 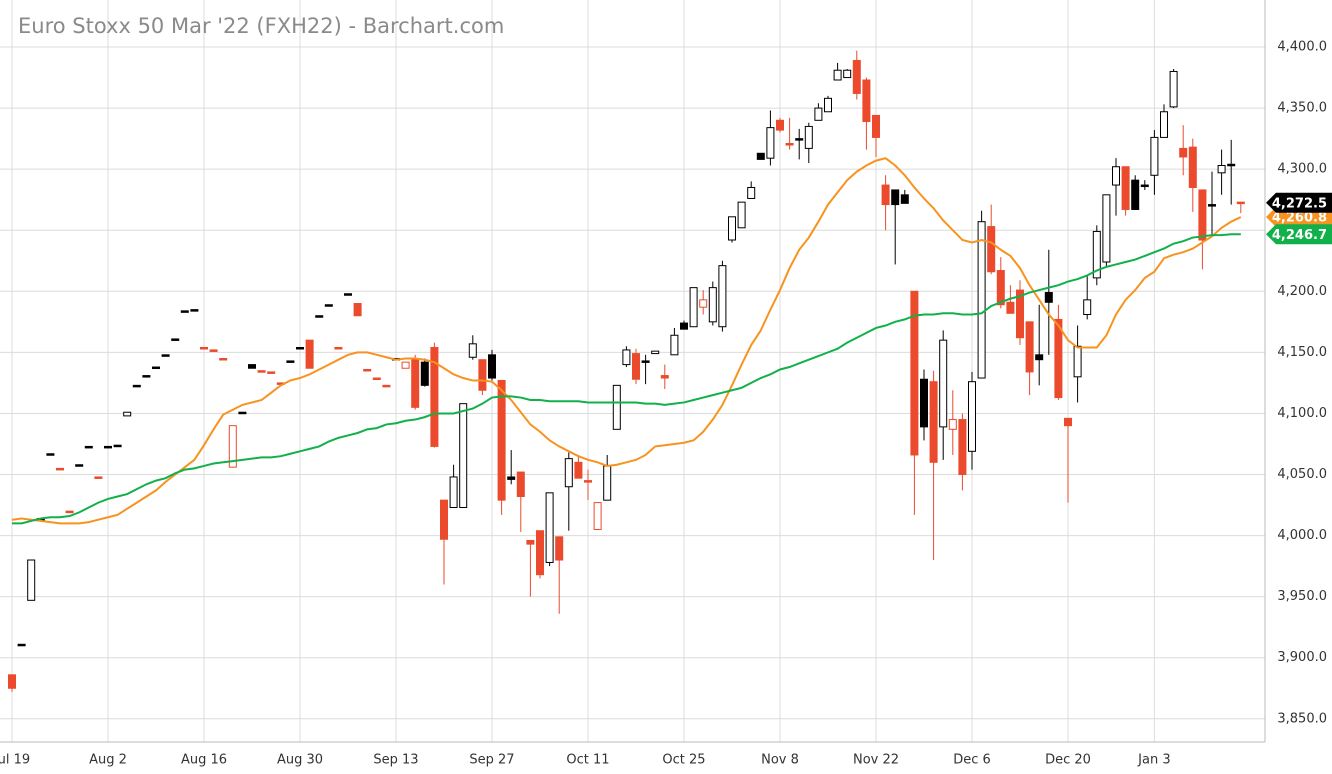 What do you see at coordinates (1302, 169) in the screenshot?
I see `y-tick-label: 4,300.0` at bounding box center [1302, 169].